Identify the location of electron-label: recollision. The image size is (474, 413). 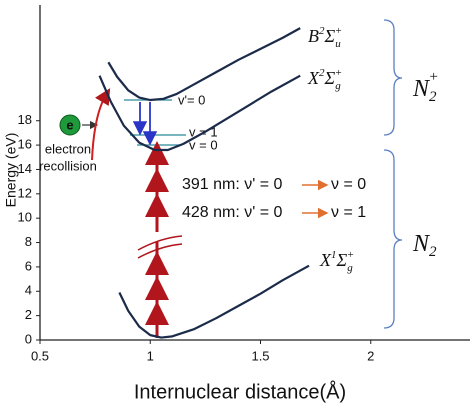
(68, 165).